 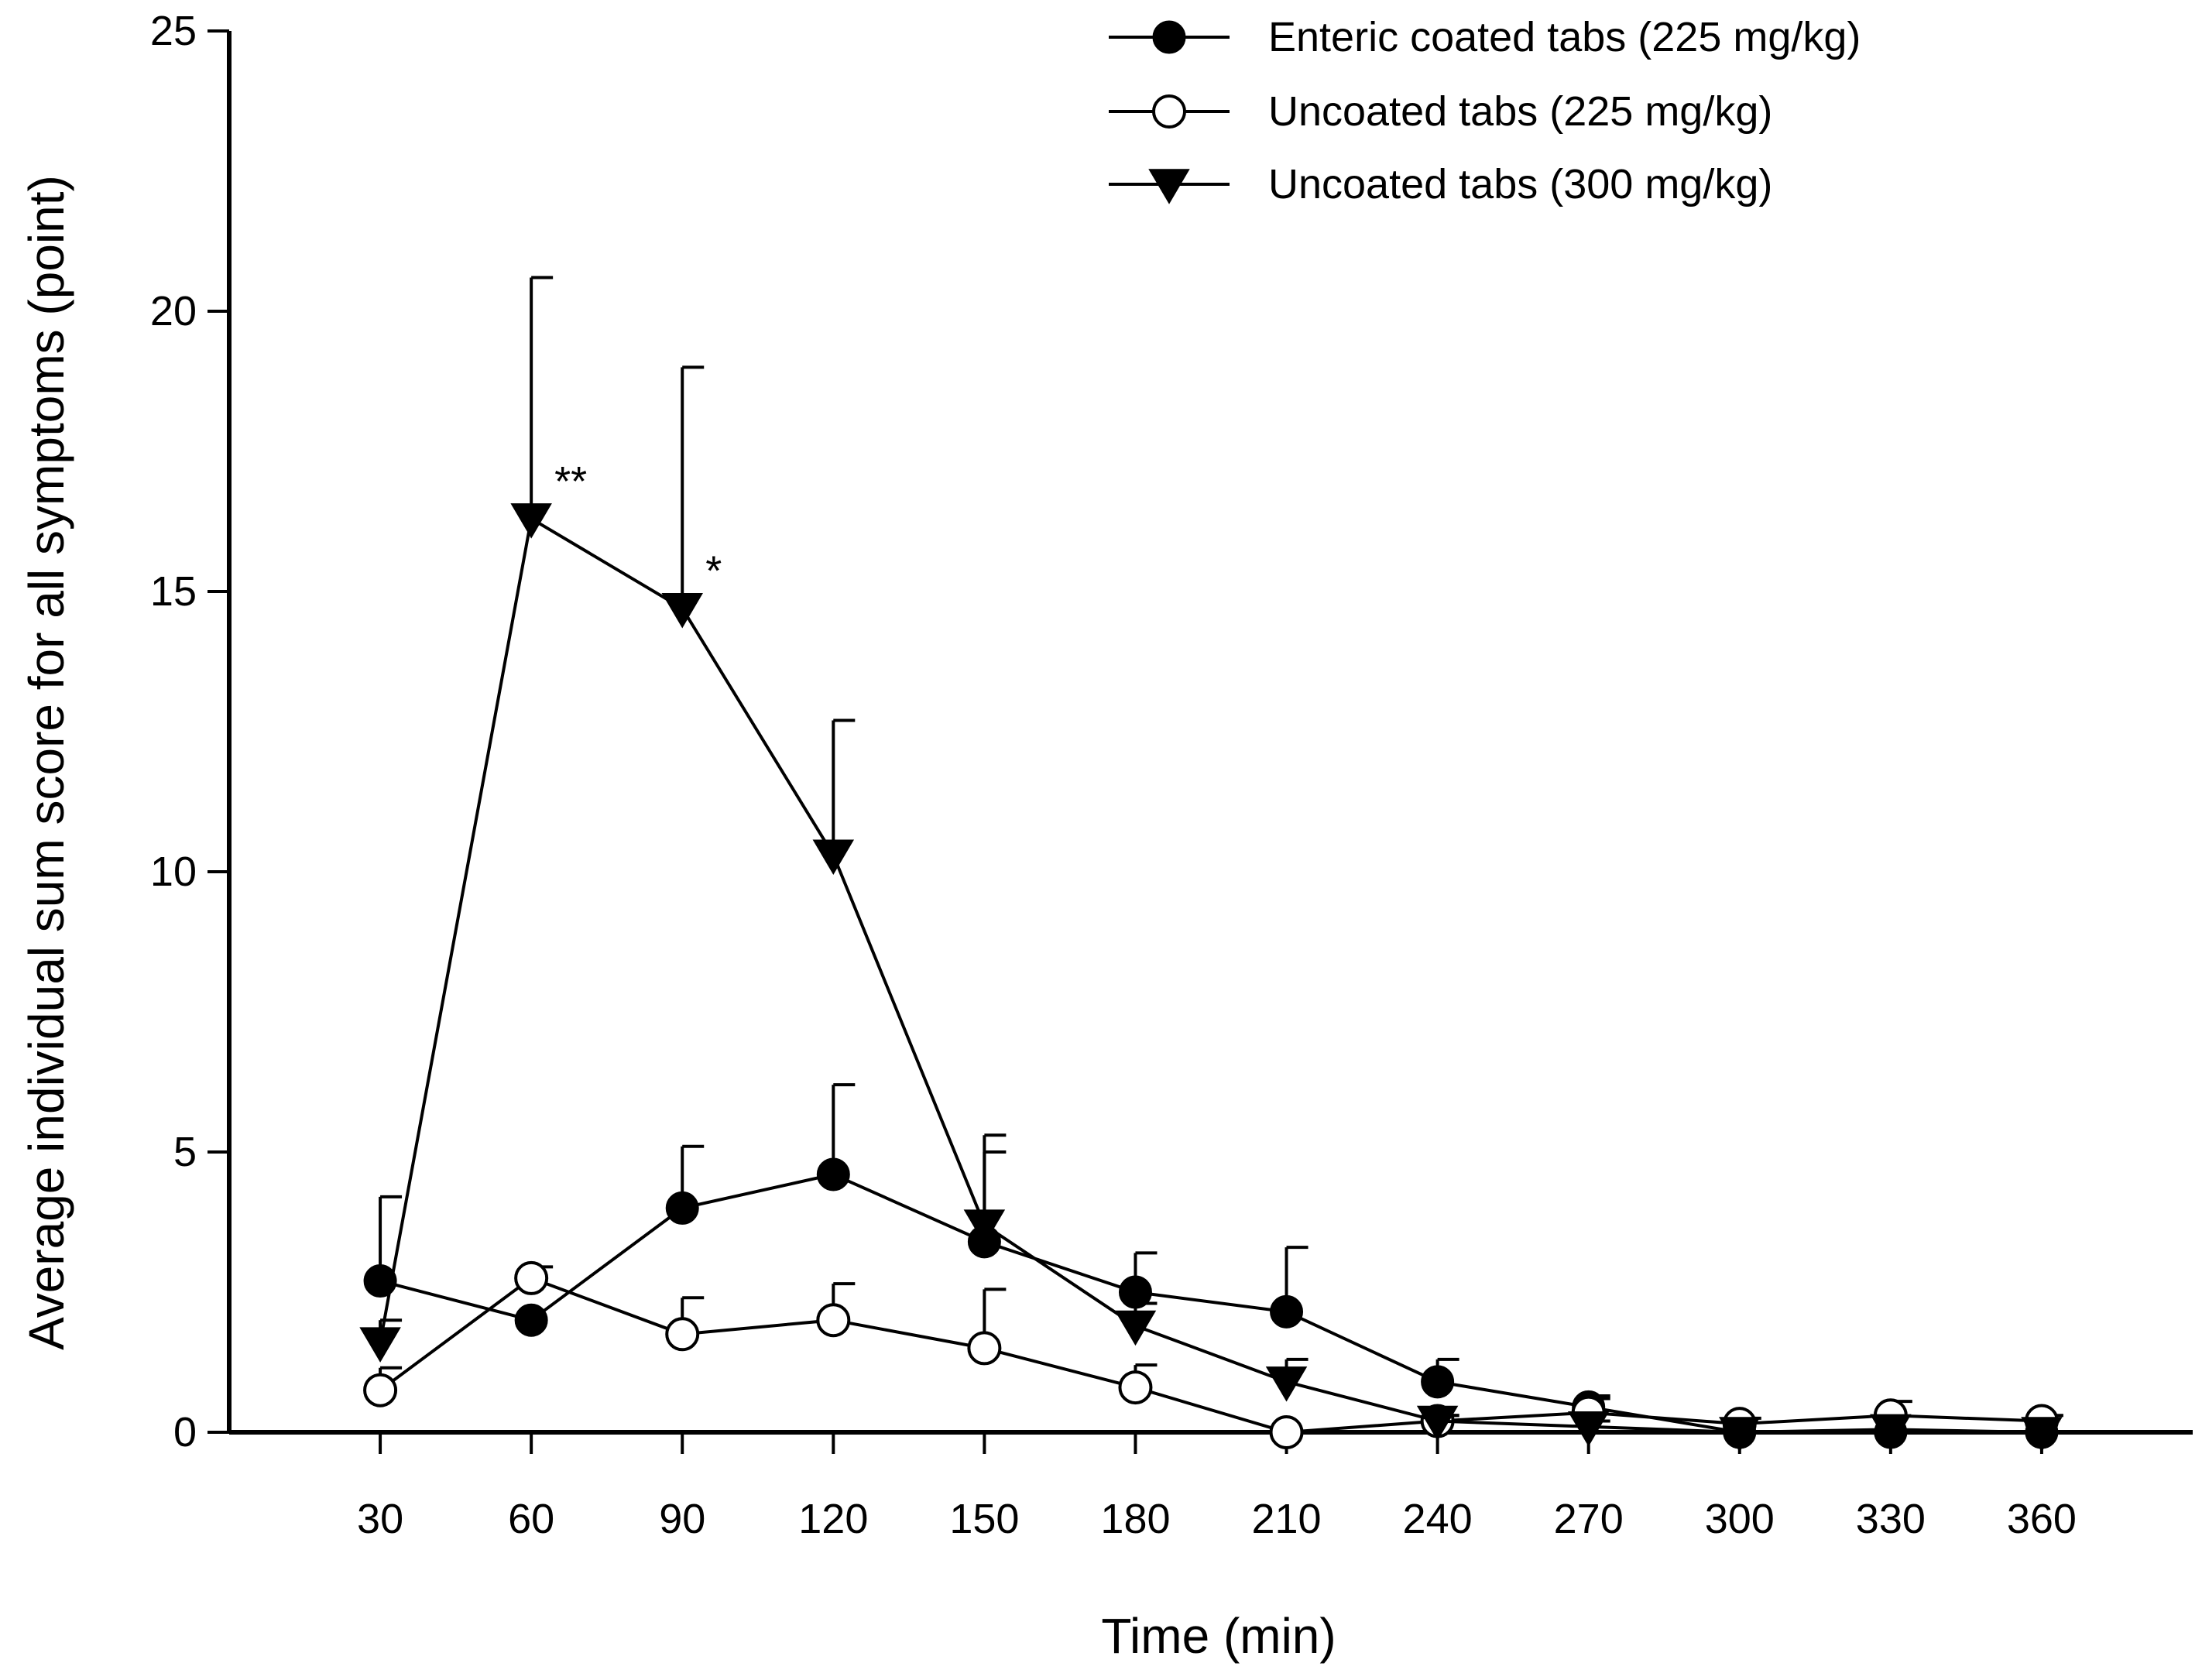 What do you see at coordinates (1438, 1519) in the screenshot?
I see `x-tick-label: 240` at bounding box center [1438, 1519].